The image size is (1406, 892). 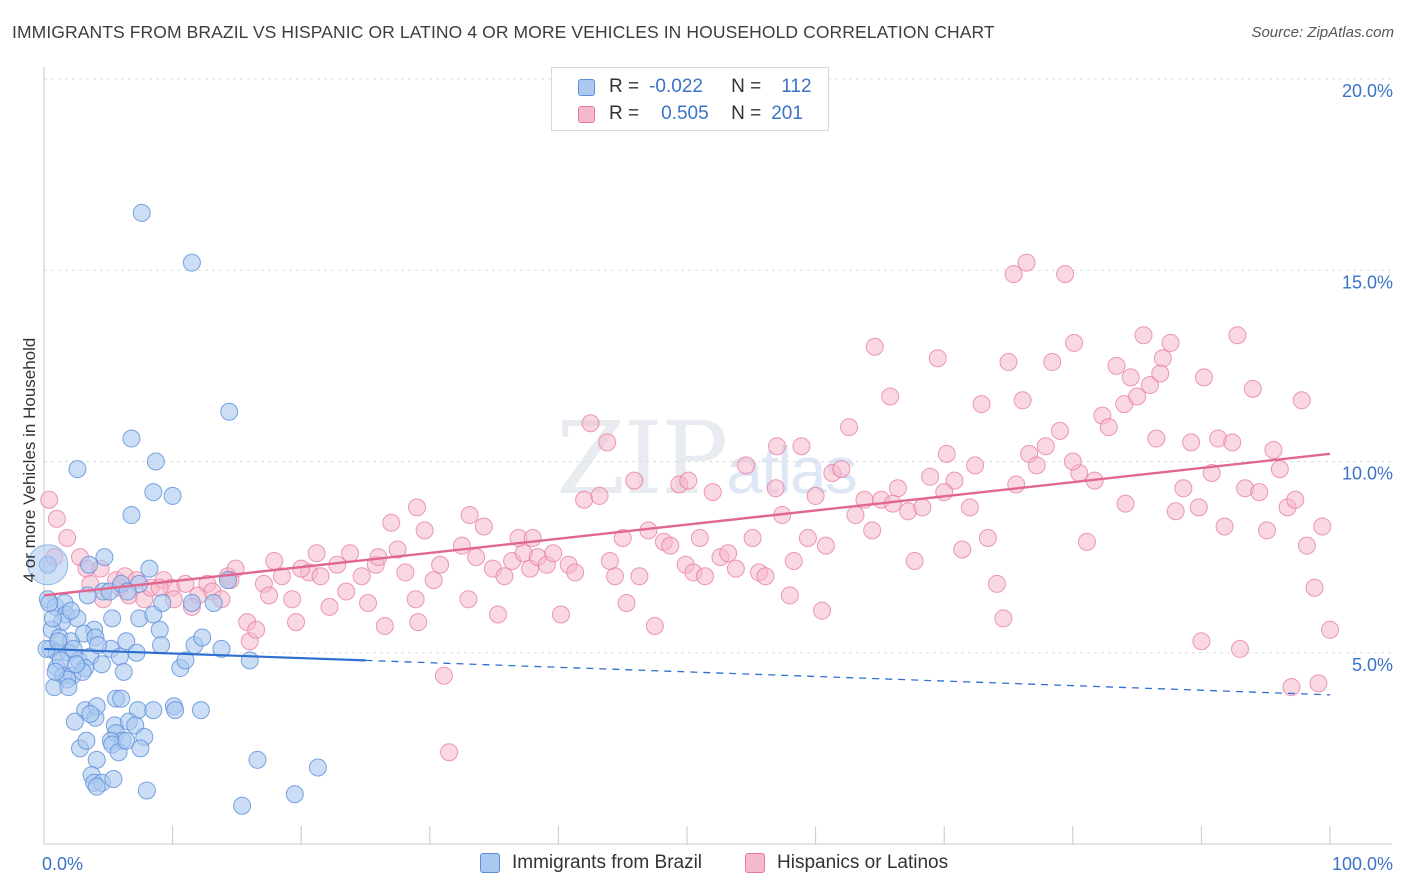 I want to click on y-tick-label: 5.0%, so click(x=1372, y=665).